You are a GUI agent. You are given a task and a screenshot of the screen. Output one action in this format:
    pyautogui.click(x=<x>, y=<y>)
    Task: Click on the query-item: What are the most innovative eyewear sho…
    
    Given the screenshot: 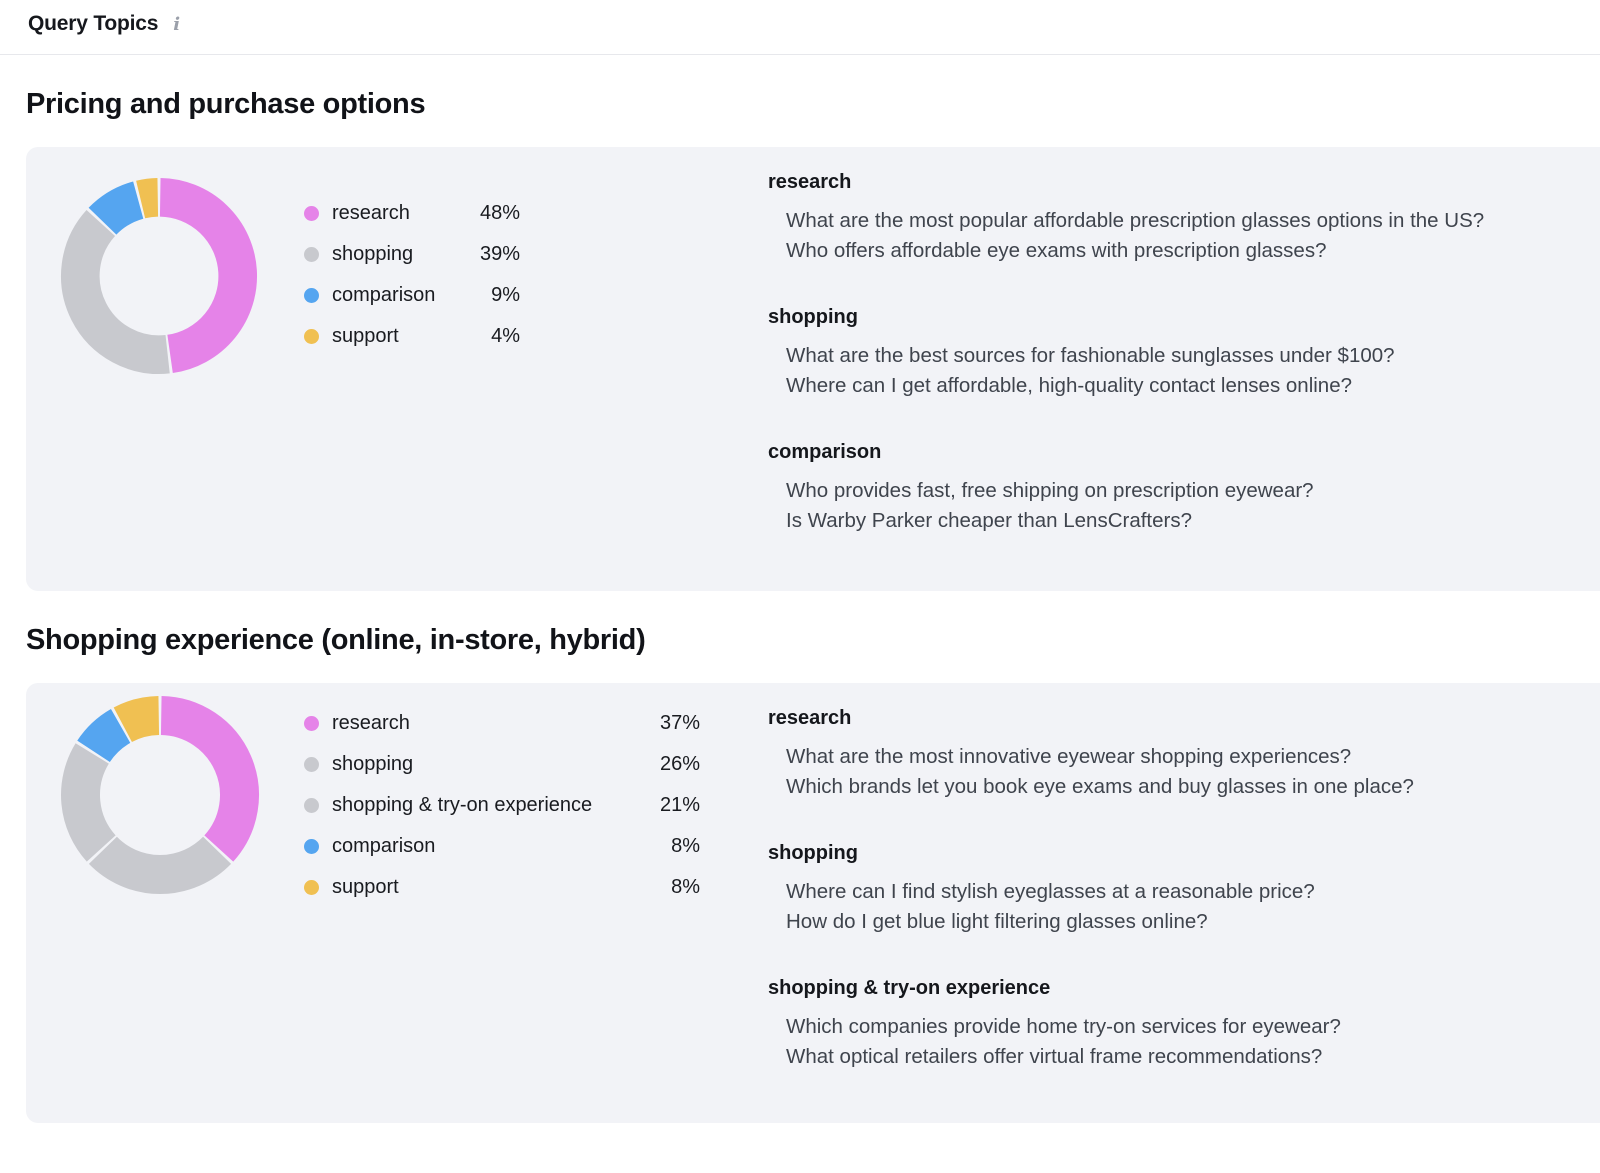 What is the action you would take?
    pyautogui.click(x=1069, y=756)
    